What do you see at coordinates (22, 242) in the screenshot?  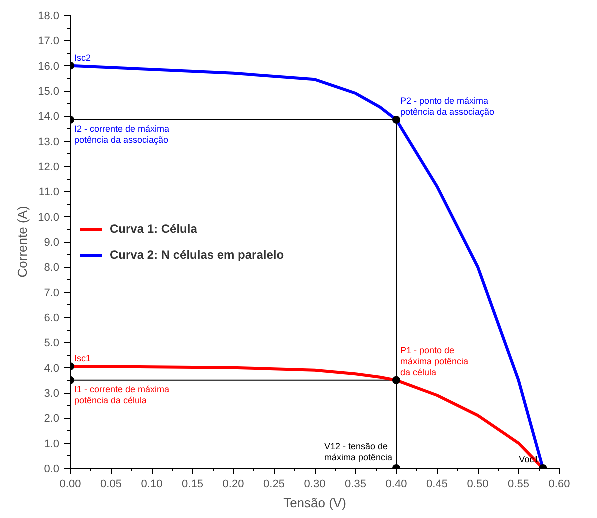 I see `y-axis-title: Corrente (A)` at bounding box center [22, 242].